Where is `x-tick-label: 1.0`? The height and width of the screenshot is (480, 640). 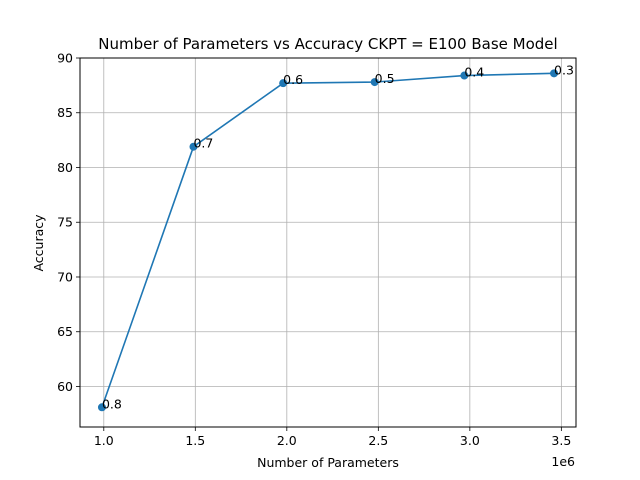
x-tick-label: 1.0 is located at coordinates (104, 440).